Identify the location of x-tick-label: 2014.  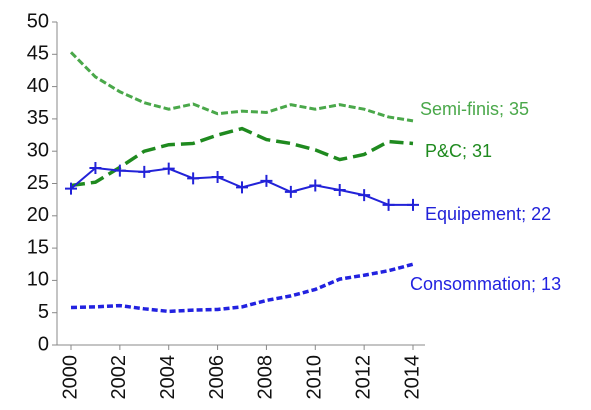
(412, 377).